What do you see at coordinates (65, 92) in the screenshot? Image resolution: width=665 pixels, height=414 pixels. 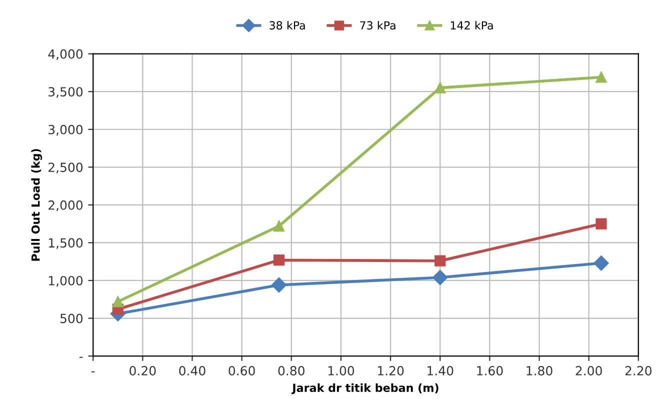 I see `y-tick-label: 3,500` at bounding box center [65, 92].